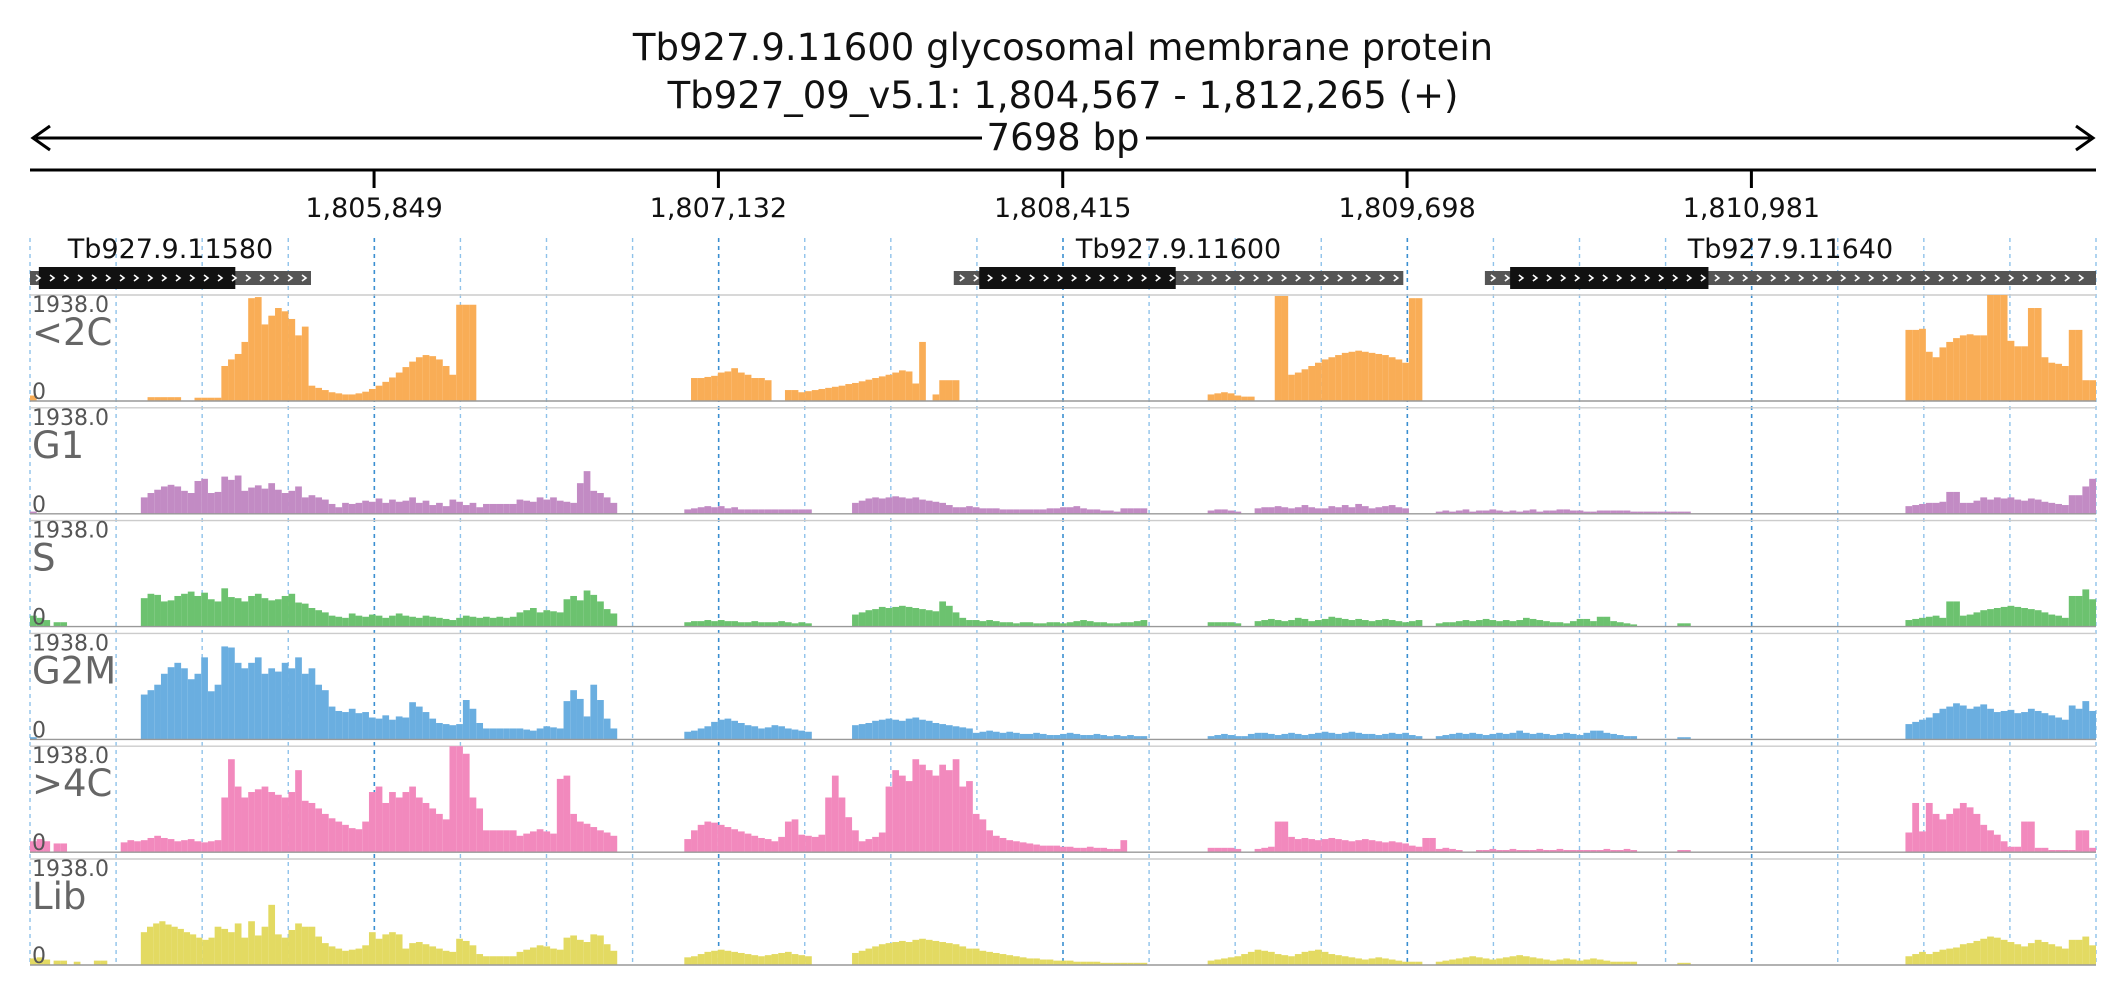 The height and width of the screenshot is (1000, 2126). I want to click on gene-cds, so click(1609, 278).